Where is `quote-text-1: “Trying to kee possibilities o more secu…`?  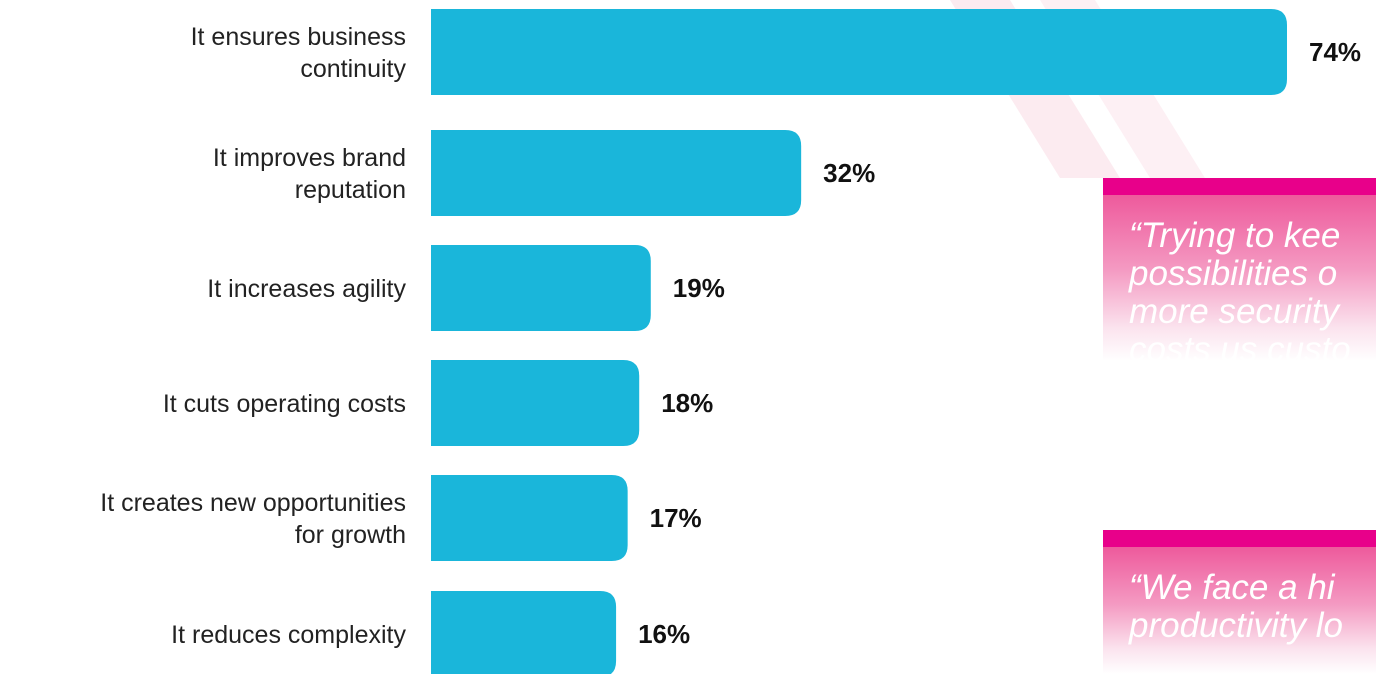 quote-text-1: “Trying to kee possibilities o more secu… is located at coordinates (1240, 289).